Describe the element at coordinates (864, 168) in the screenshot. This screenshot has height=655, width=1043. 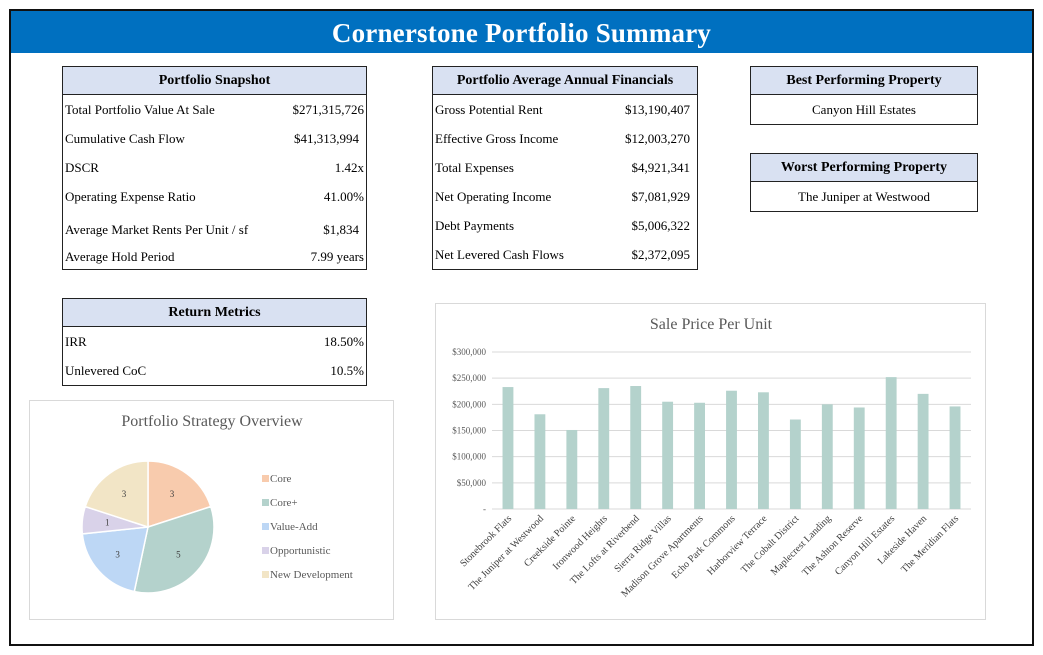
I see `worst-property-heading: Worst Performing Property` at that location.